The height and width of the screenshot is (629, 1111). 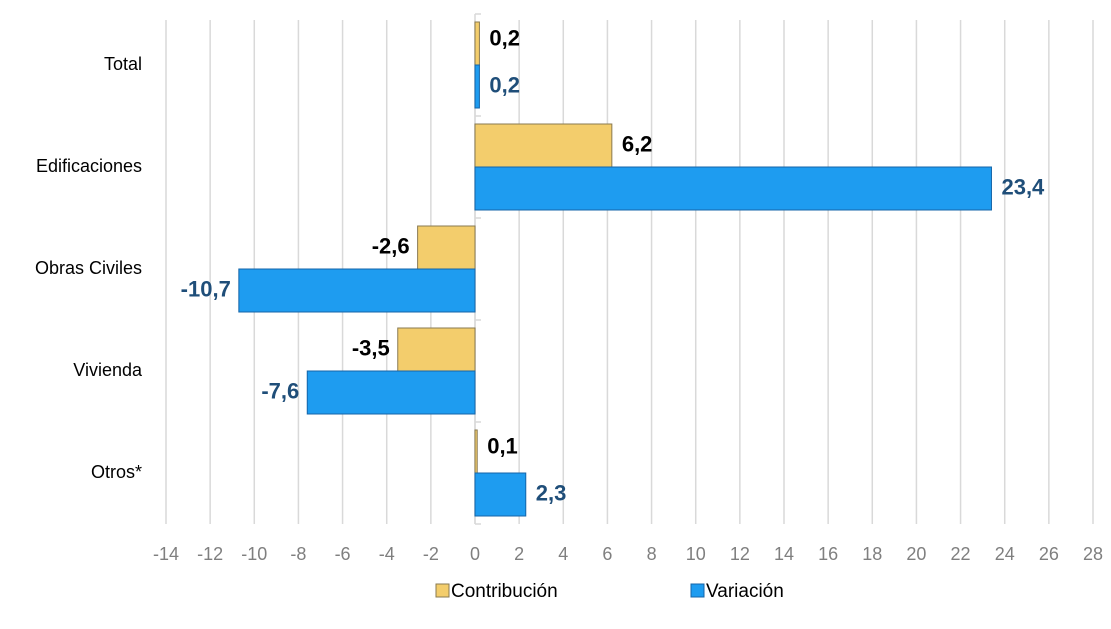 What do you see at coordinates (563, 554) in the screenshot?
I see `x-tick-label: 4` at bounding box center [563, 554].